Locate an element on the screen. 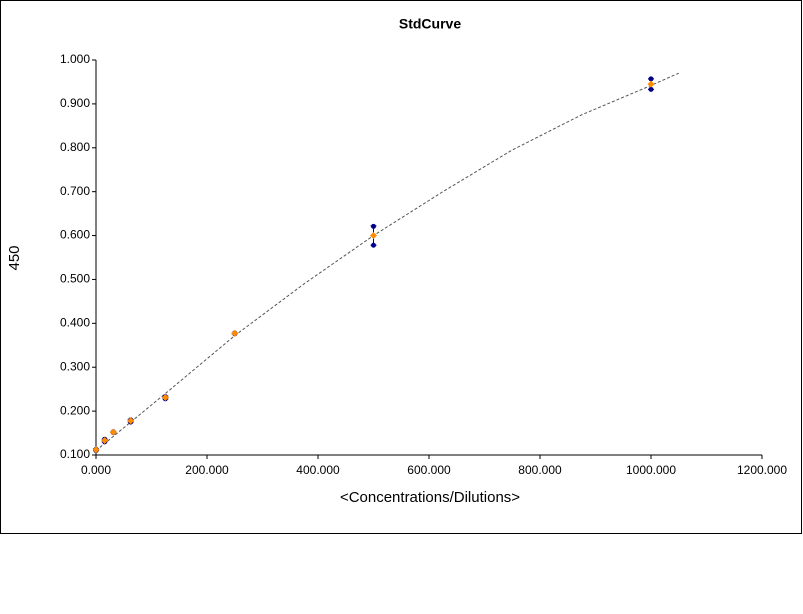  x-tick-label: 600.000 is located at coordinates (429, 470).